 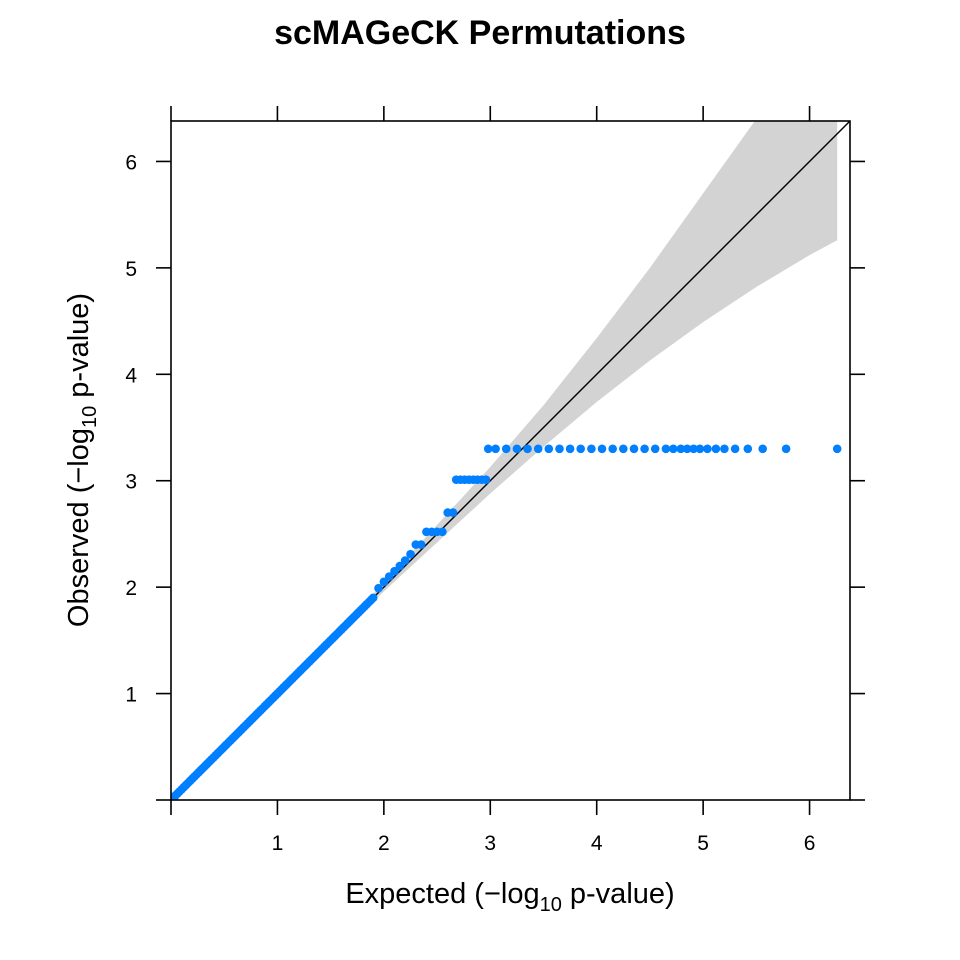 What do you see at coordinates (493, 827) in the screenshot?
I see `x-axis-bottom: 1 2 3 4 5 6` at bounding box center [493, 827].